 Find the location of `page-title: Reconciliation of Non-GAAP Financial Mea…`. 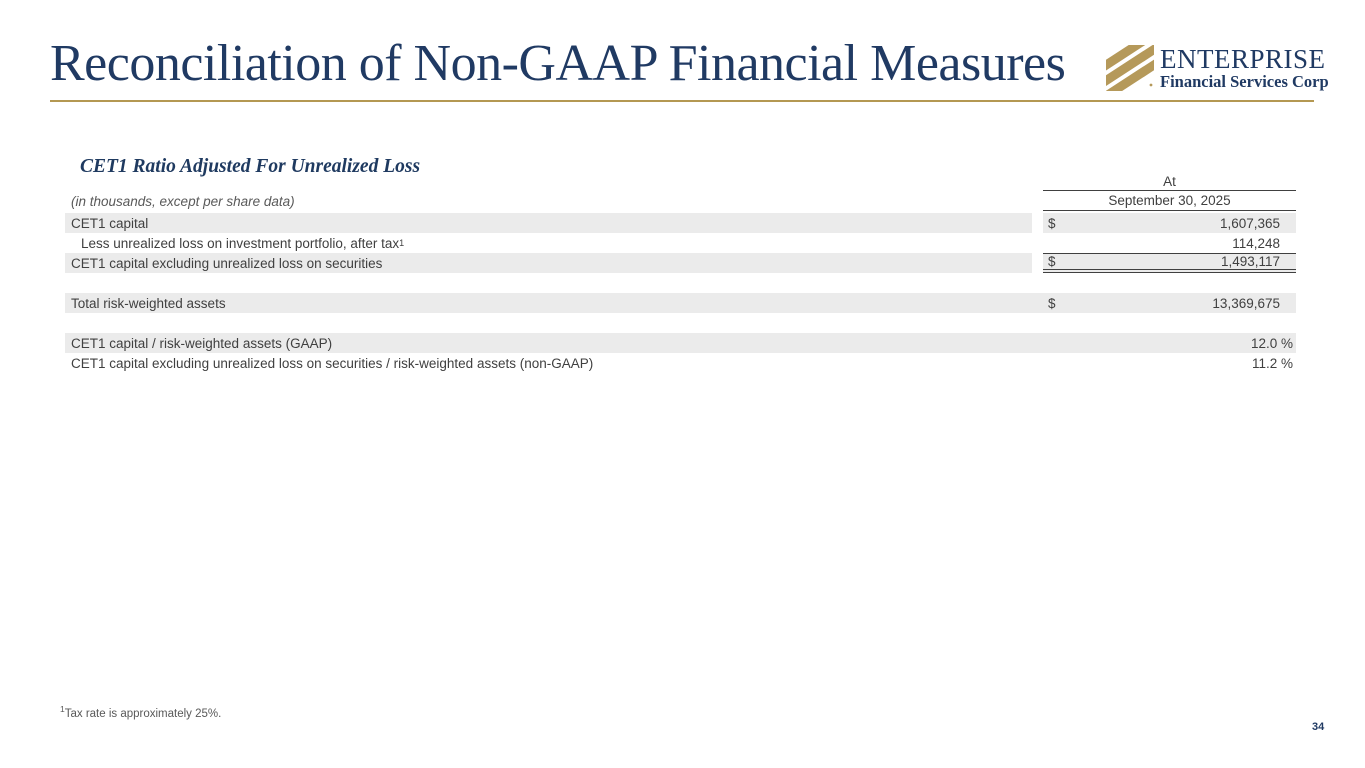

page-title: Reconciliation of Non-GAAP Financial Mea… is located at coordinates (558, 63).